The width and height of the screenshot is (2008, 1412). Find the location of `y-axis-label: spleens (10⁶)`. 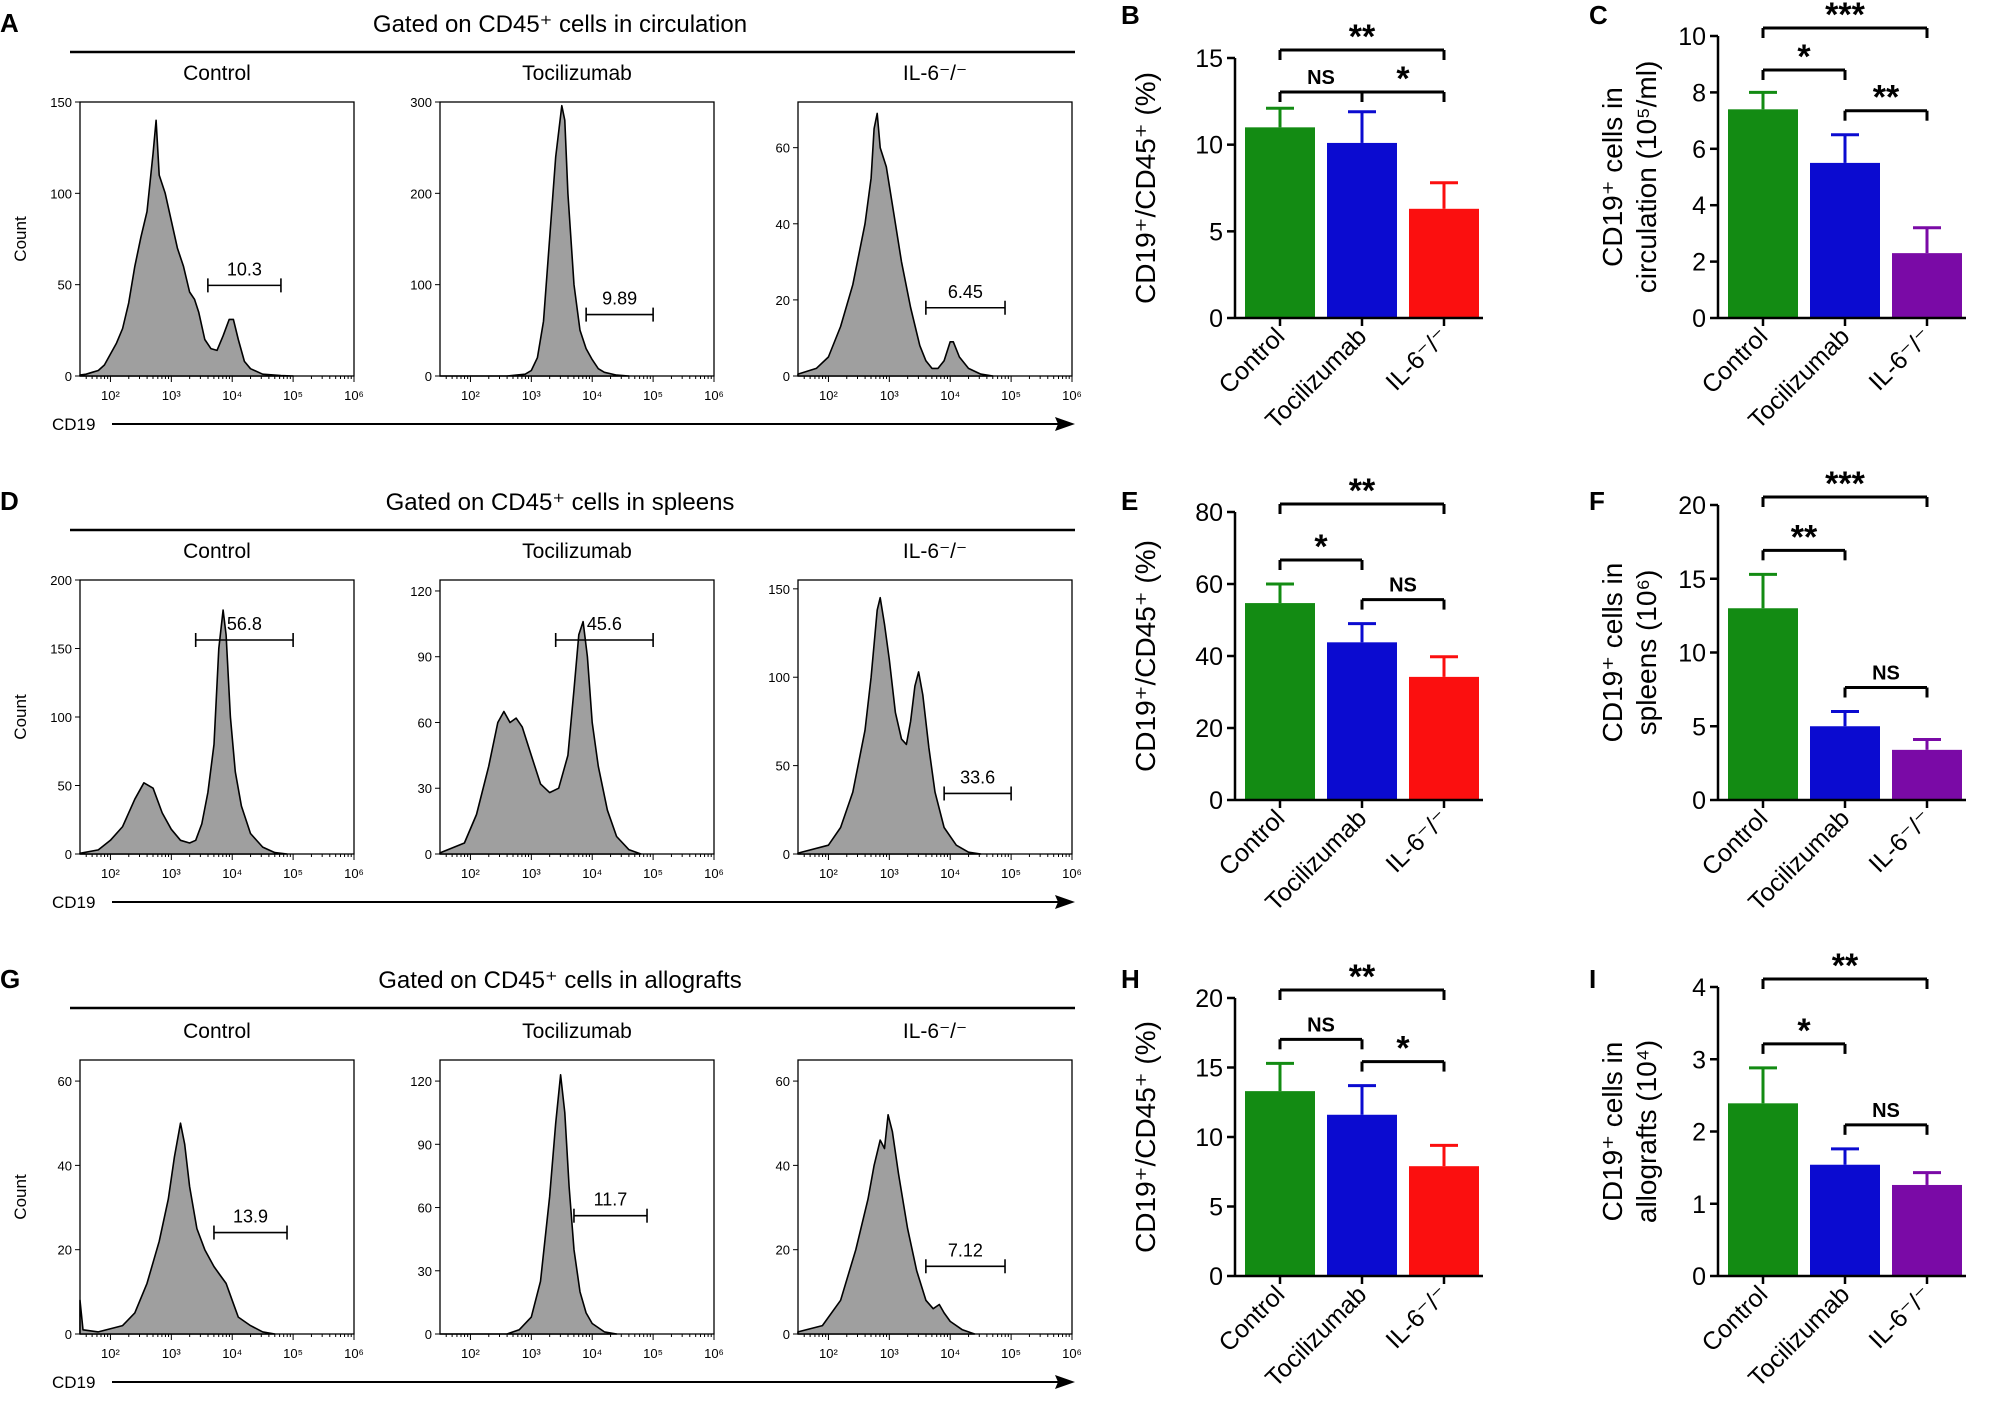

y-axis-label: spleens (10⁶) is located at coordinates (1646, 653).